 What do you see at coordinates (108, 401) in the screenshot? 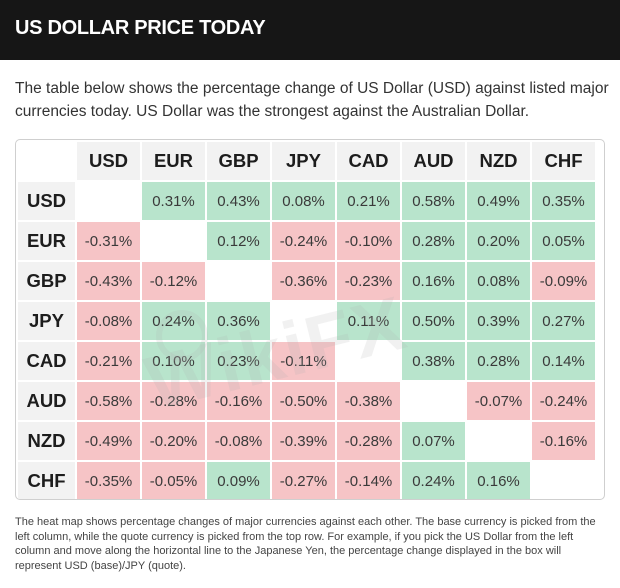
I see `heatmap-cell: -0.58%` at bounding box center [108, 401].